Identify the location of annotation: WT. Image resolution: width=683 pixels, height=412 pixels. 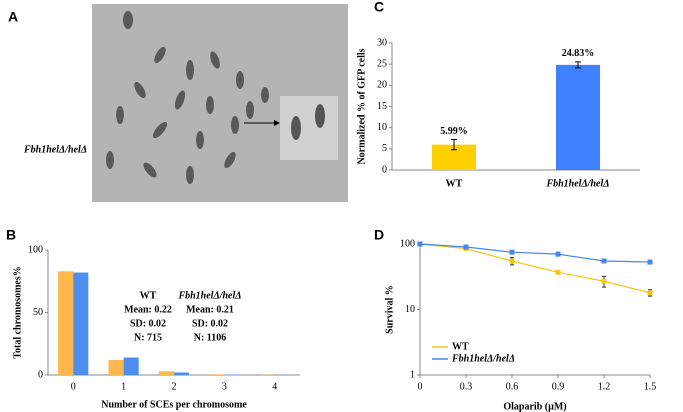
(148, 295).